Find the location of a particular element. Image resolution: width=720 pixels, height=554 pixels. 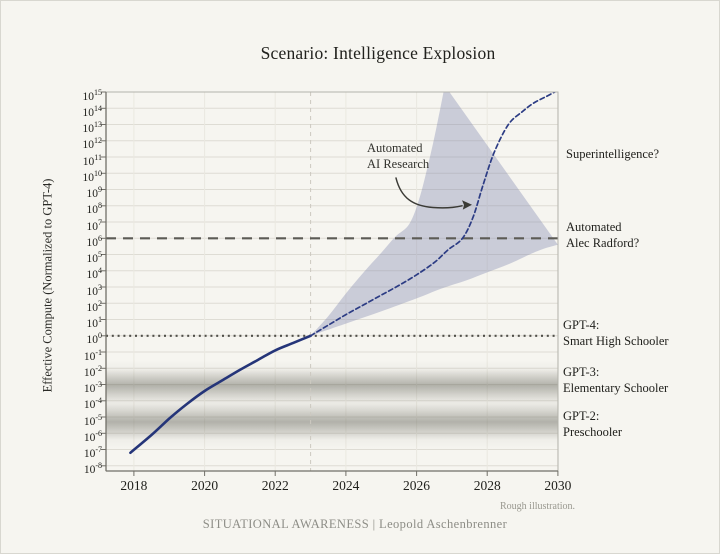

y-axis-tick-label: 10¹⁴ is located at coordinates (92, 111).